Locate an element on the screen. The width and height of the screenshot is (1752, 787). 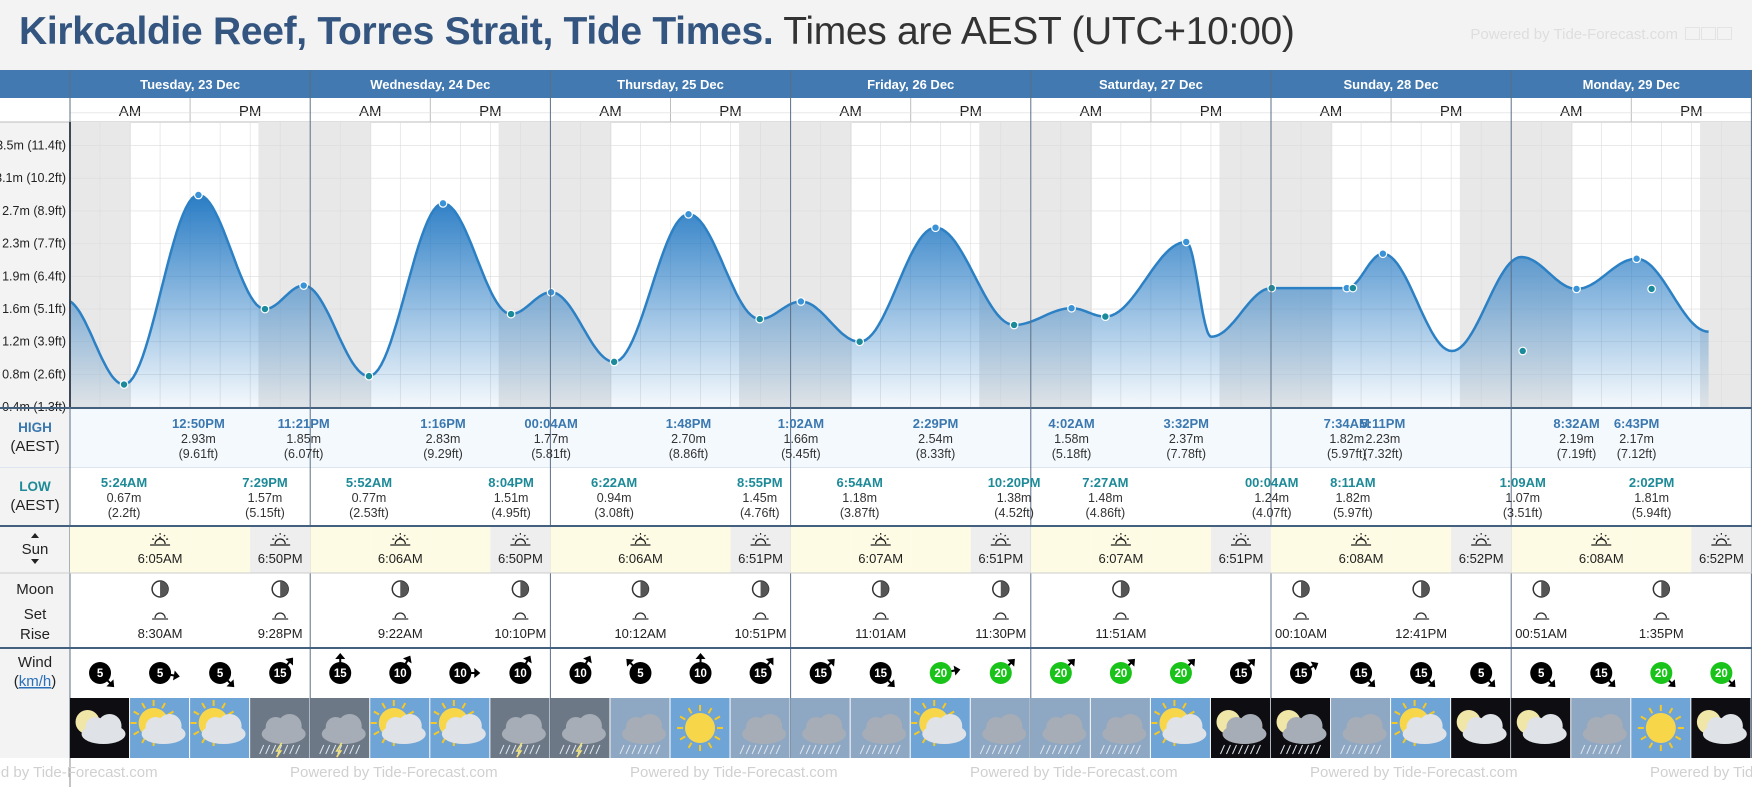
day-label: Thursday, 25 Dec is located at coordinates (670, 84).